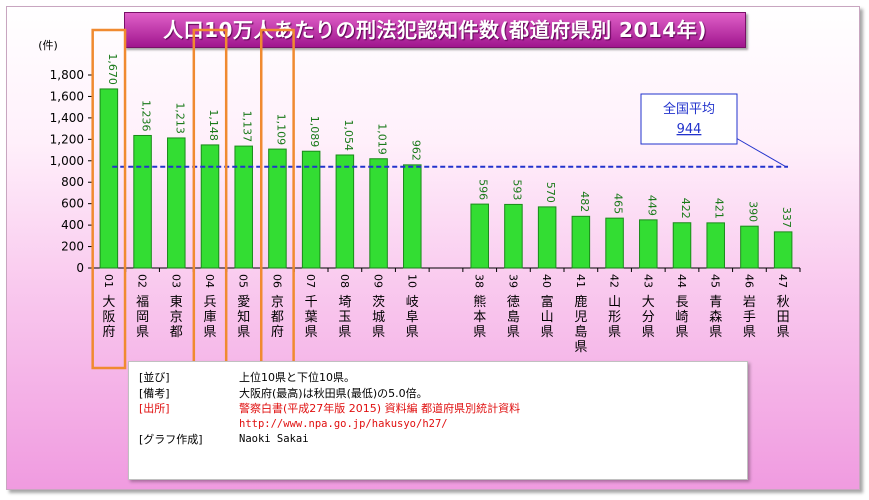 The image size is (869, 500). Describe the element at coordinates (67, 139) in the screenshot. I see `y-tick-label: 1,200` at that location.